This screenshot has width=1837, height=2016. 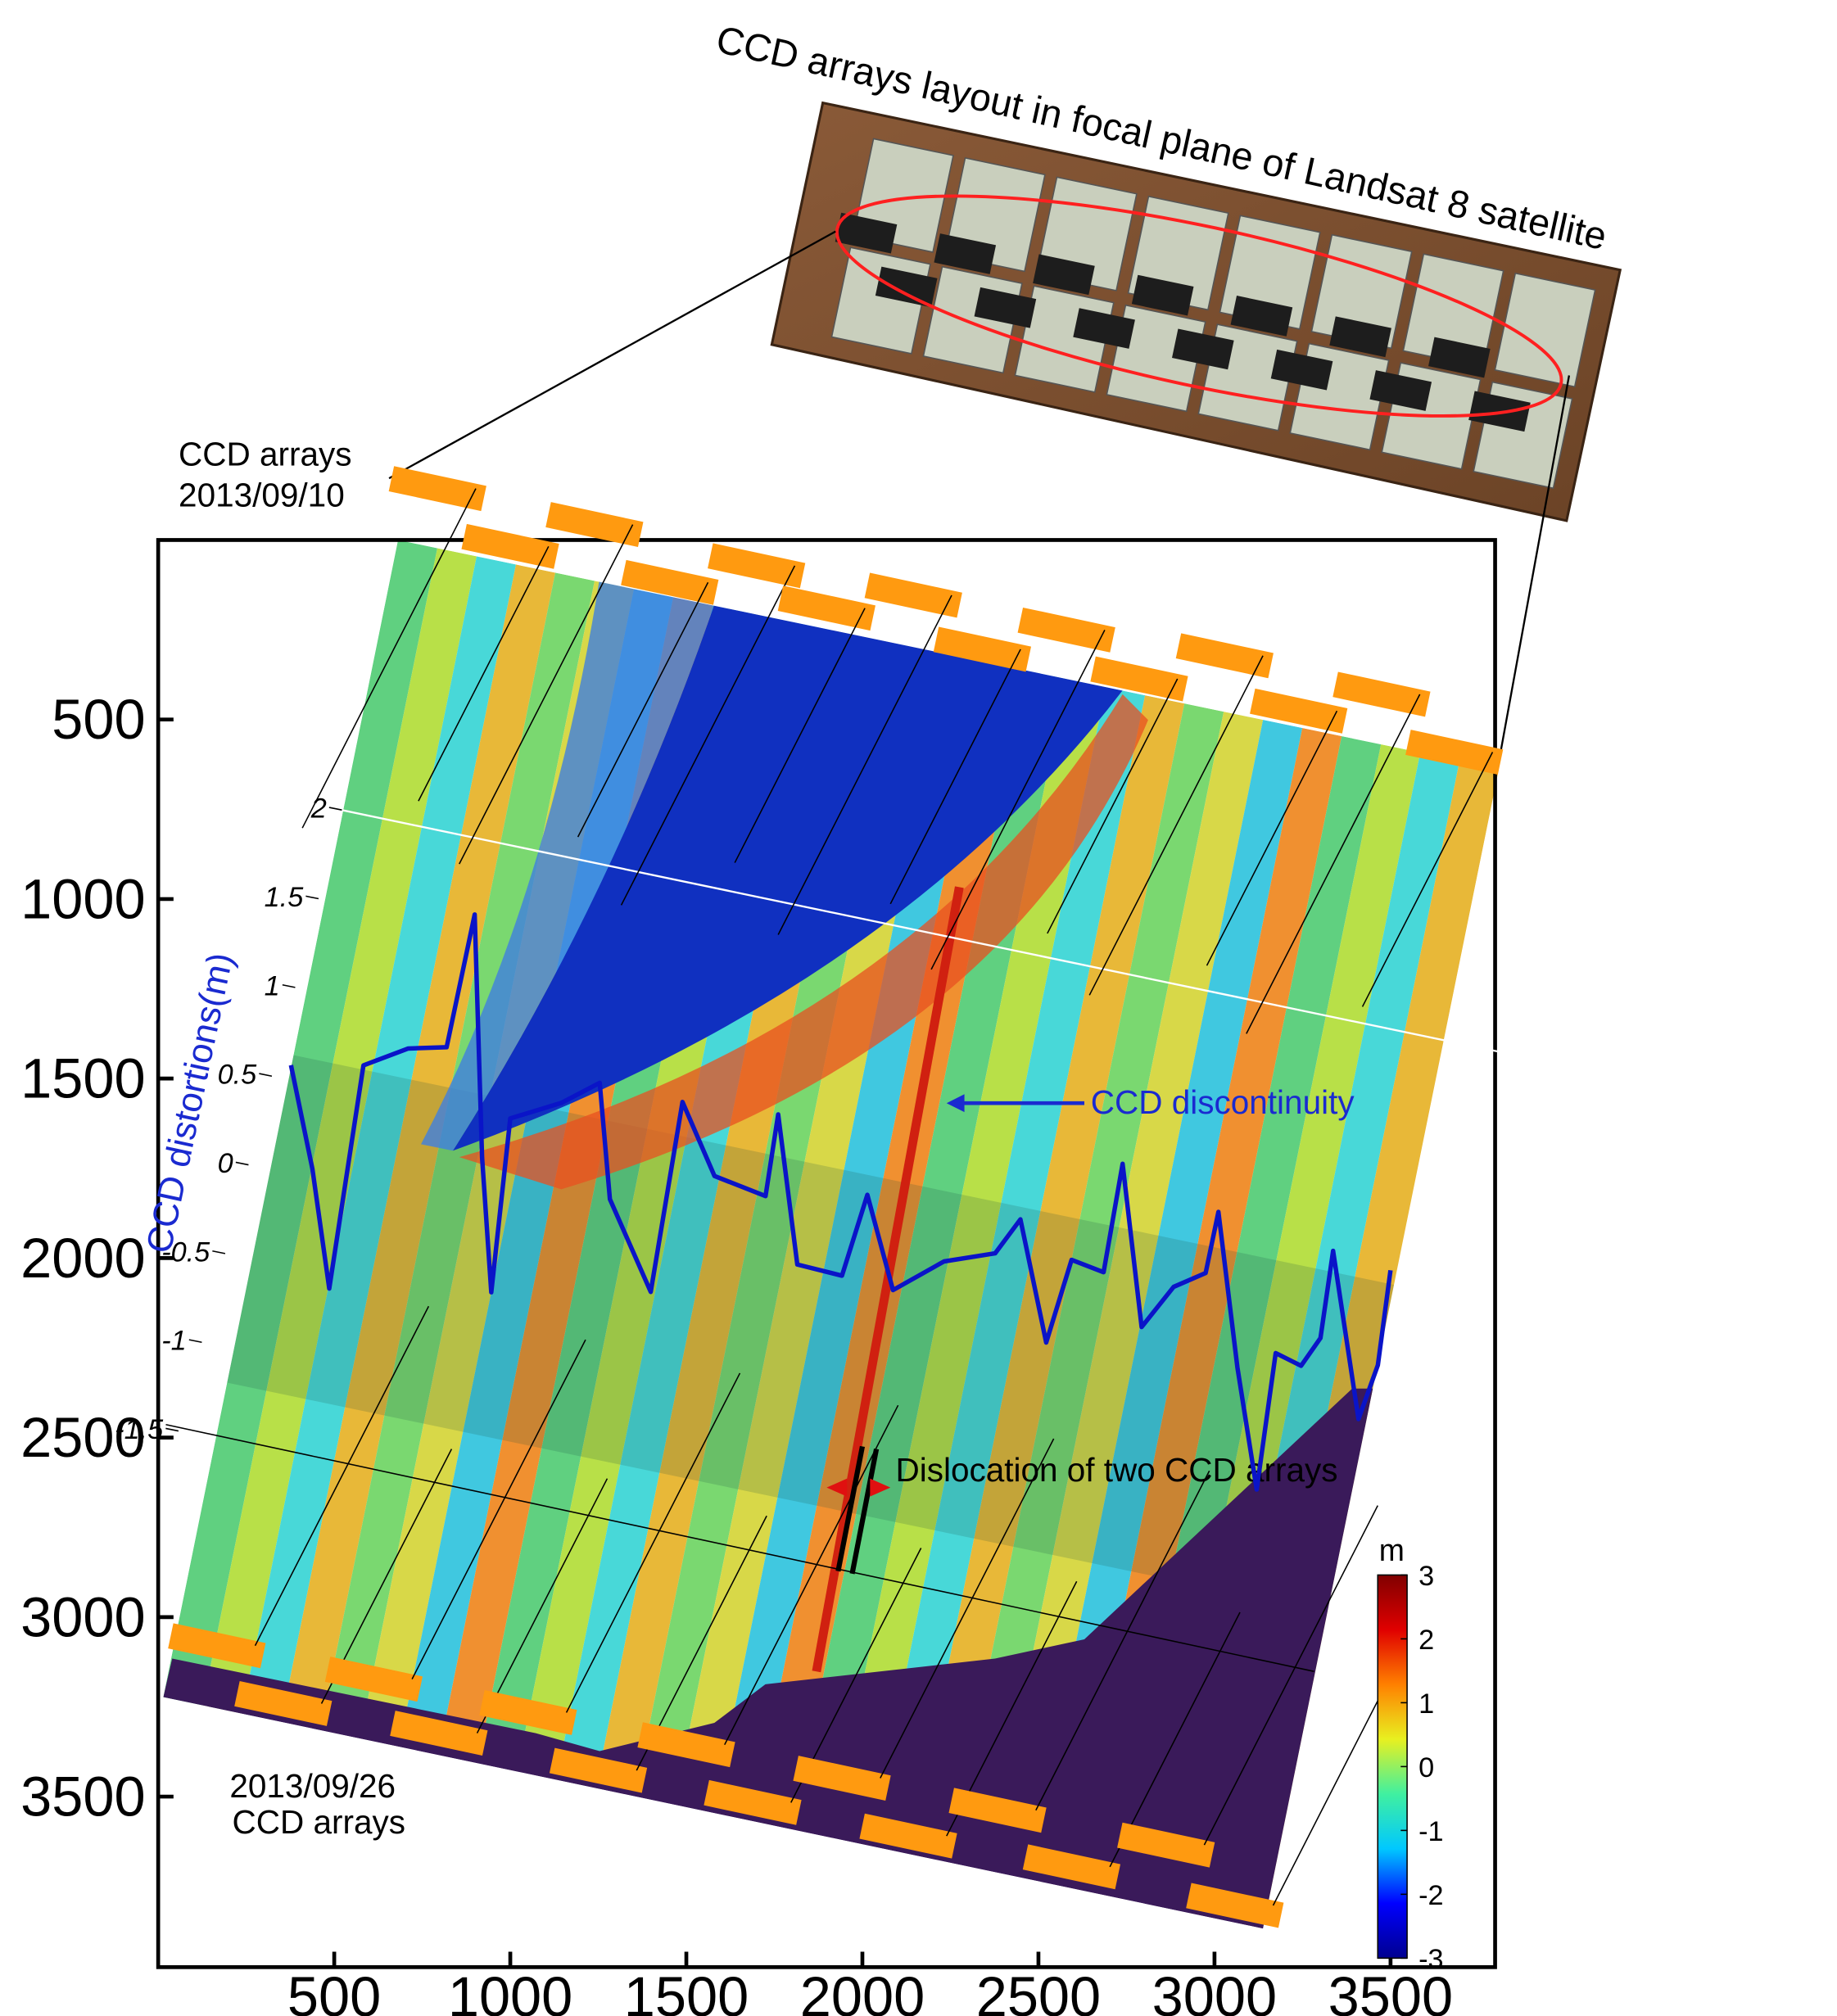 I want to click on y-tick-label: 3000, so click(x=83, y=1616).